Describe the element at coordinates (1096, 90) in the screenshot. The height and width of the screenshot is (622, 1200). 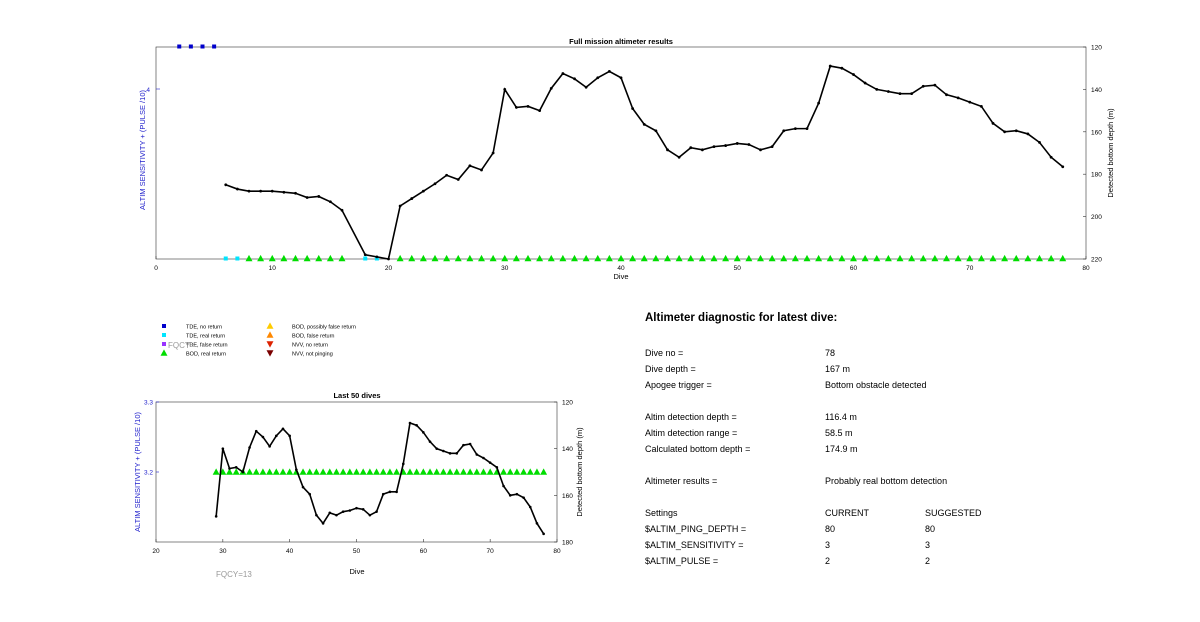
I see `y2-tick-label: 140` at that location.